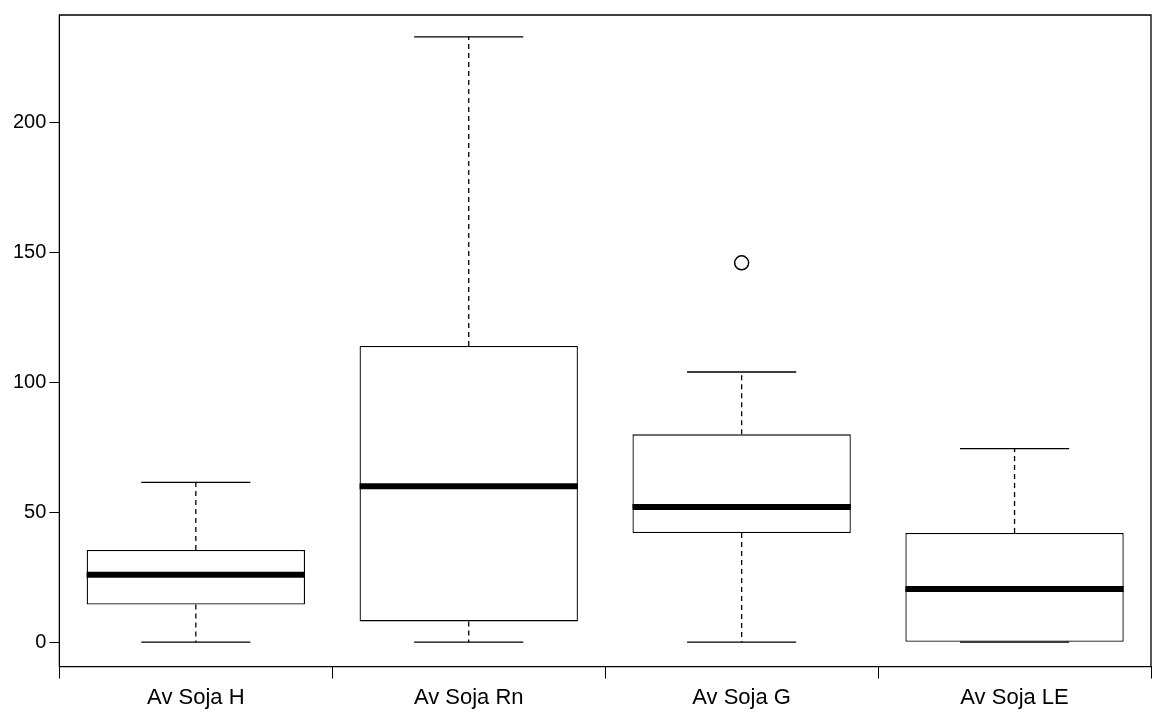  Describe the element at coordinates (29, 121) in the screenshot. I see `y-tick-label: 200` at that location.